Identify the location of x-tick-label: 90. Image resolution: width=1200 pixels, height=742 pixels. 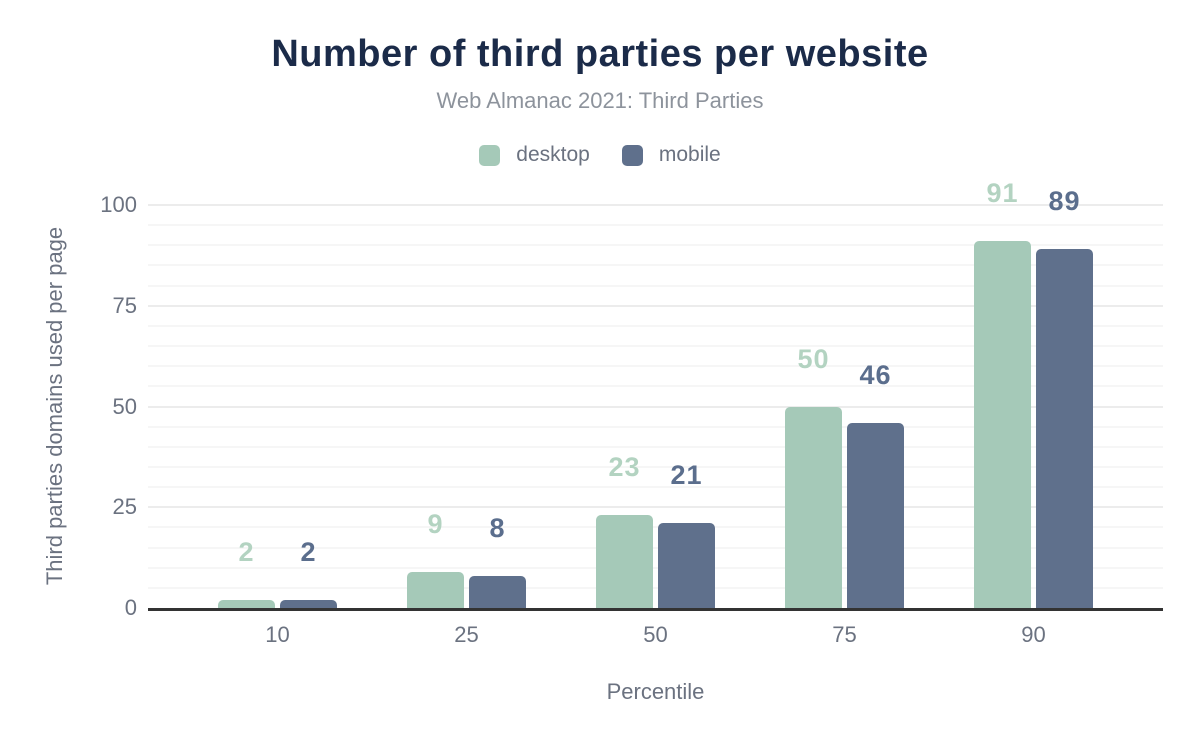
(1033, 634).